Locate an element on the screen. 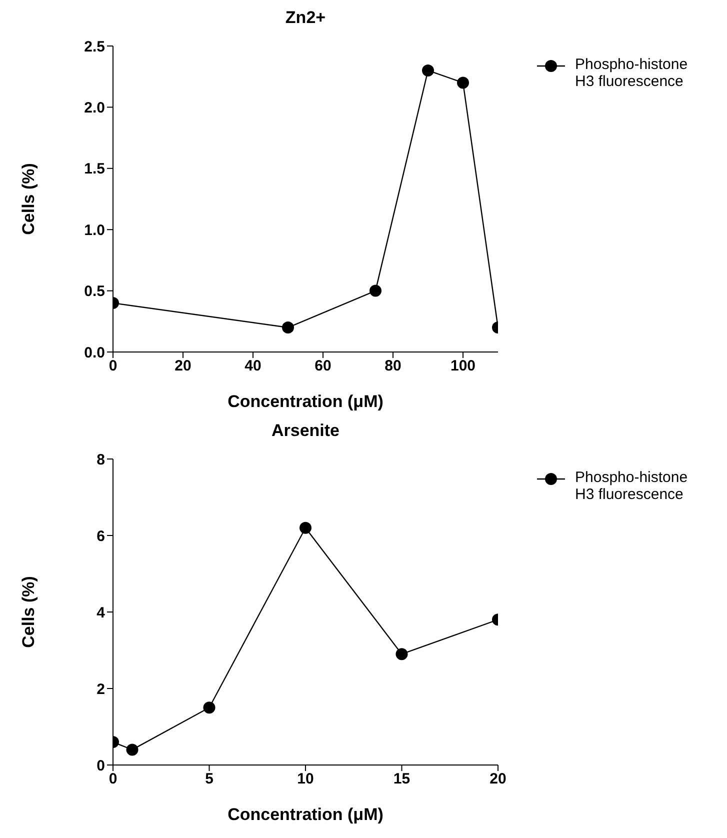  y-tick-label: 0 is located at coordinates (100, 765).